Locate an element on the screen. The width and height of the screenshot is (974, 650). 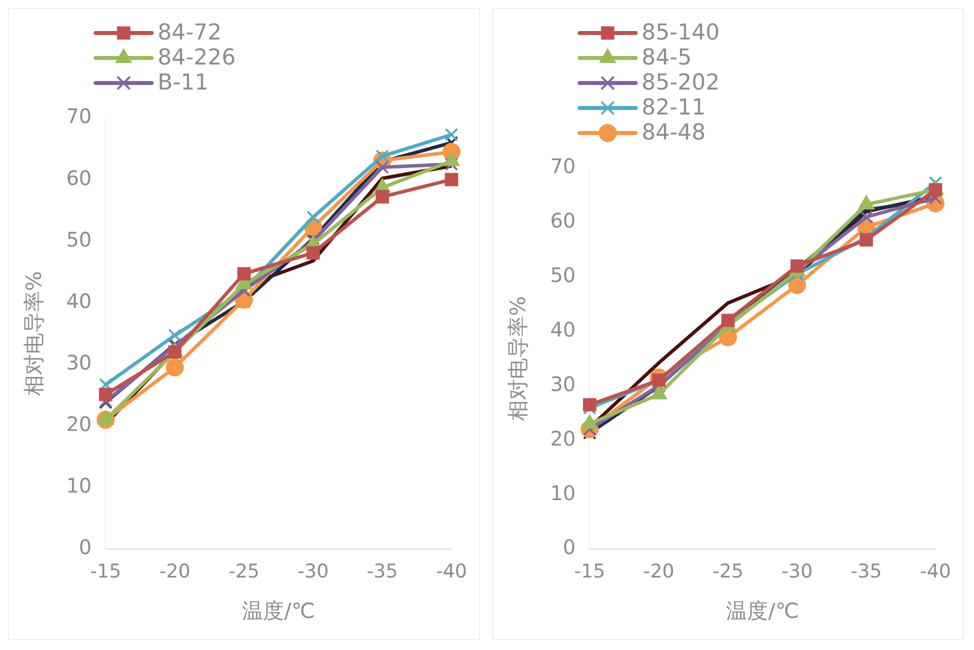
legend-label: 84-5 is located at coordinates (667, 58).